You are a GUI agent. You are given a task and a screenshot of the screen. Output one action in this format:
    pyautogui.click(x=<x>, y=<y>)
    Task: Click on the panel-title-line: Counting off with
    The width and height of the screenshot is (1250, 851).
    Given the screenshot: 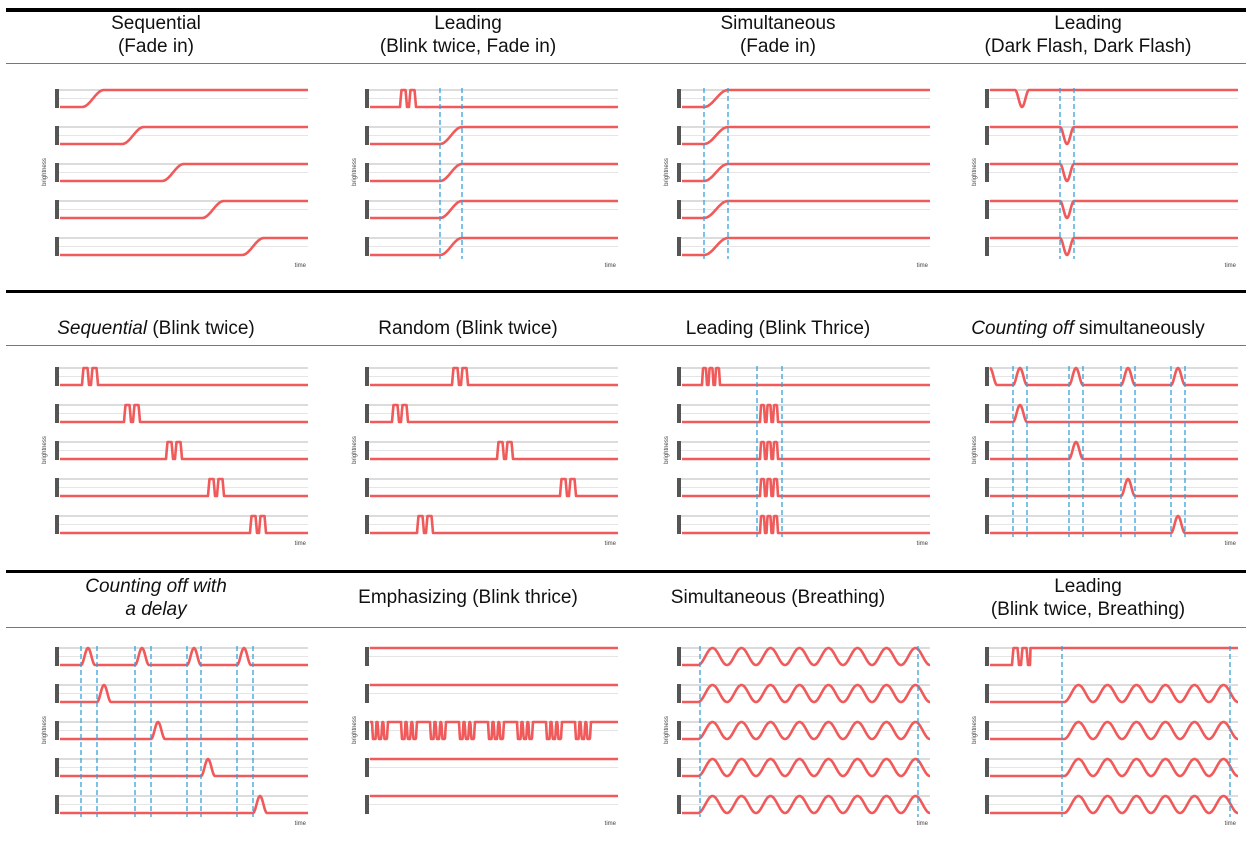 What is the action you would take?
    pyautogui.click(x=156, y=586)
    